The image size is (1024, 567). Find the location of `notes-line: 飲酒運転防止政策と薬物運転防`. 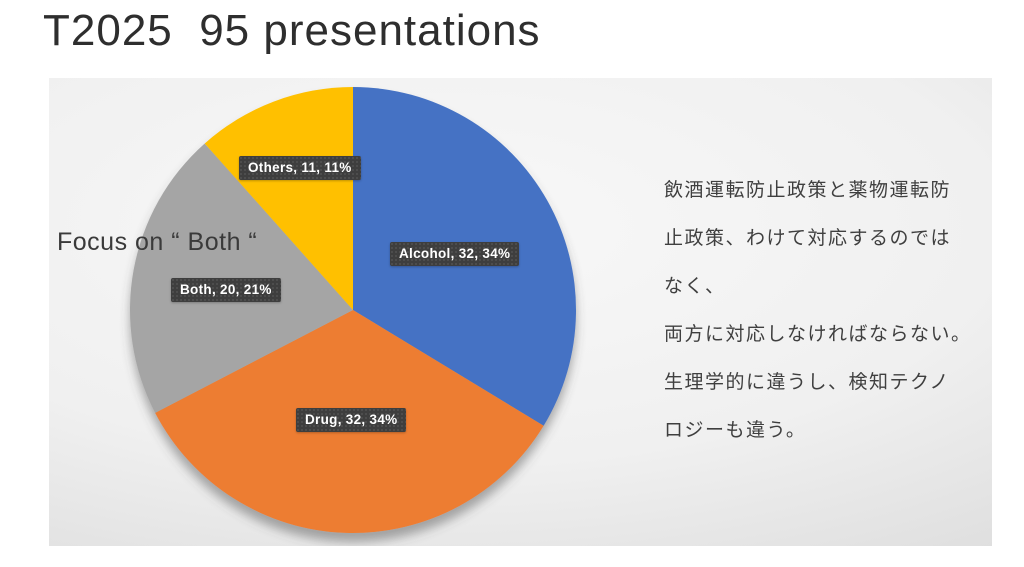

notes-line: 飲酒運転防止政策と薬物運転防 is located at coordinates (808, 190).